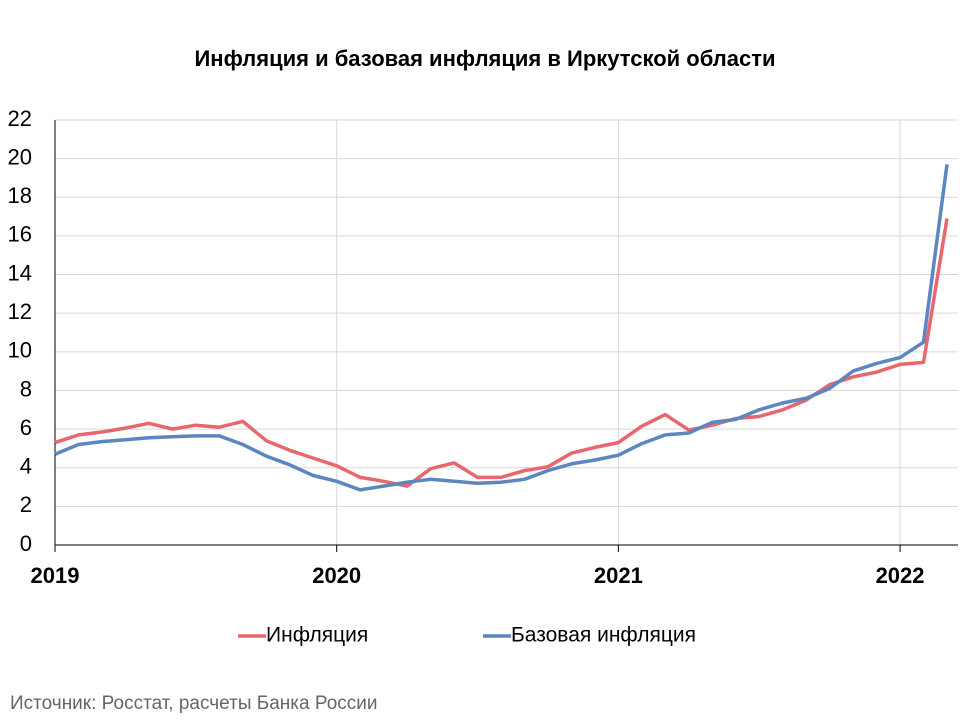 The image size is (960, 725). What do you see at coordinates (900, 575) in the screenshot?
I see `x-tick-label: 2022` at bounding box center [900, 575].